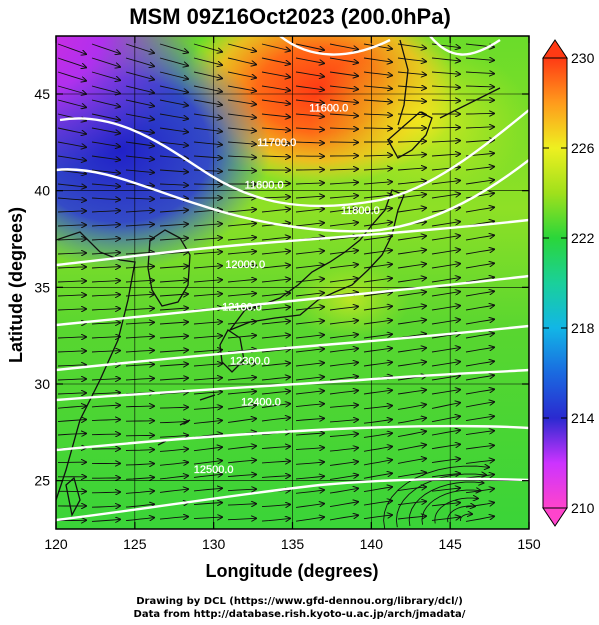 This screenshot has height=625, width=599. Describe the element at coordinates (261, 402) in the screenshot. I see `contour-label: 12400.0` at that location.